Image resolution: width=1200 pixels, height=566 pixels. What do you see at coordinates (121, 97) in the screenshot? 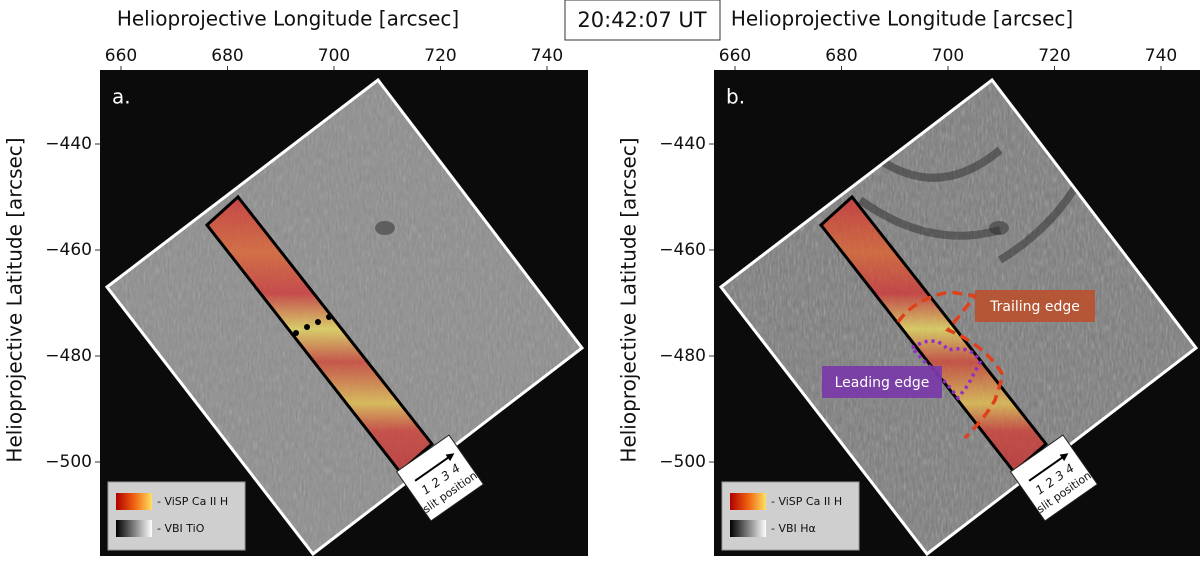
I see `panel-label: a.` at bounding box center [121, 97].